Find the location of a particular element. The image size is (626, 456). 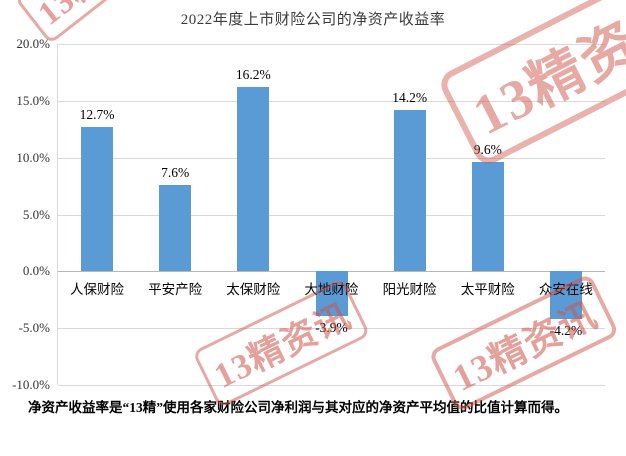

y-axis-tick-label: 10.0% is located at coordinates (33, 157).